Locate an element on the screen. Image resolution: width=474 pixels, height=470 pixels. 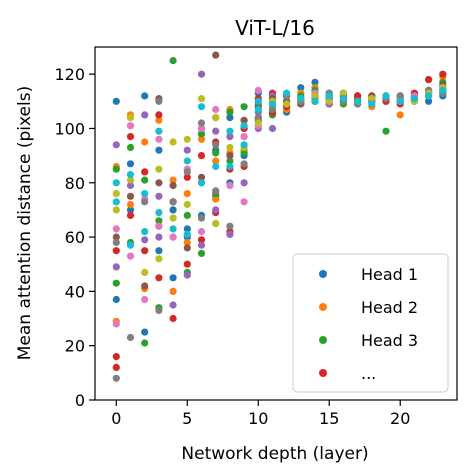
legend-box is located at coordinates (370, 323).